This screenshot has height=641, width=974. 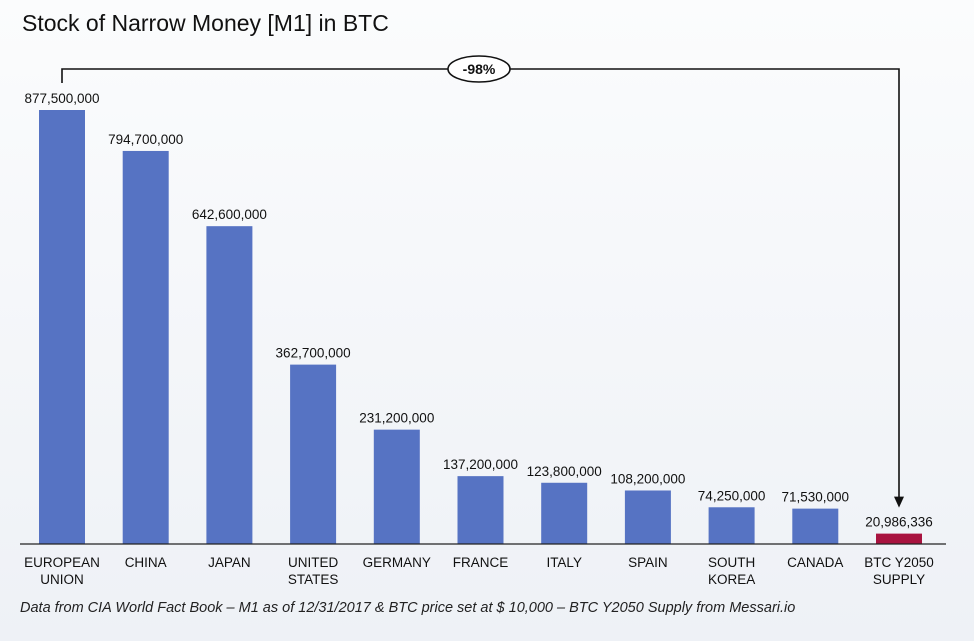 I want to click on category-label-2-0: JAPAN, so click(x=229, y=562).